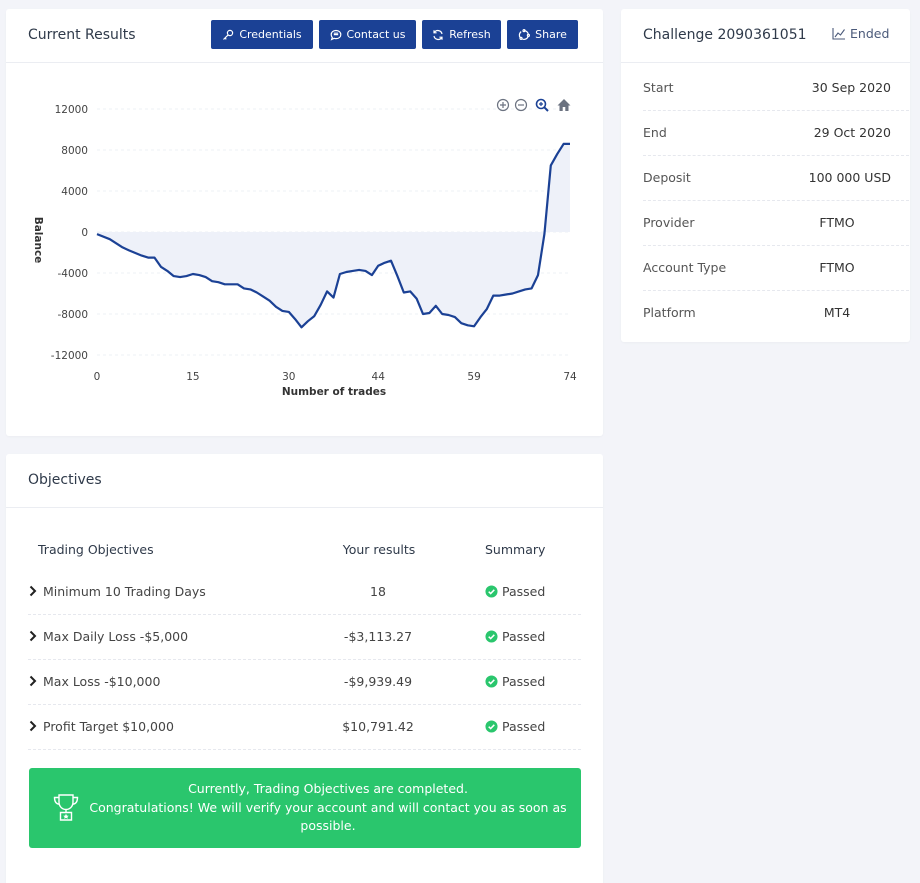  What do you see at coordinates (378, 681) in the screenshot?
I see `objective-result: -$9,939.49` at bounding box center [378, 681].